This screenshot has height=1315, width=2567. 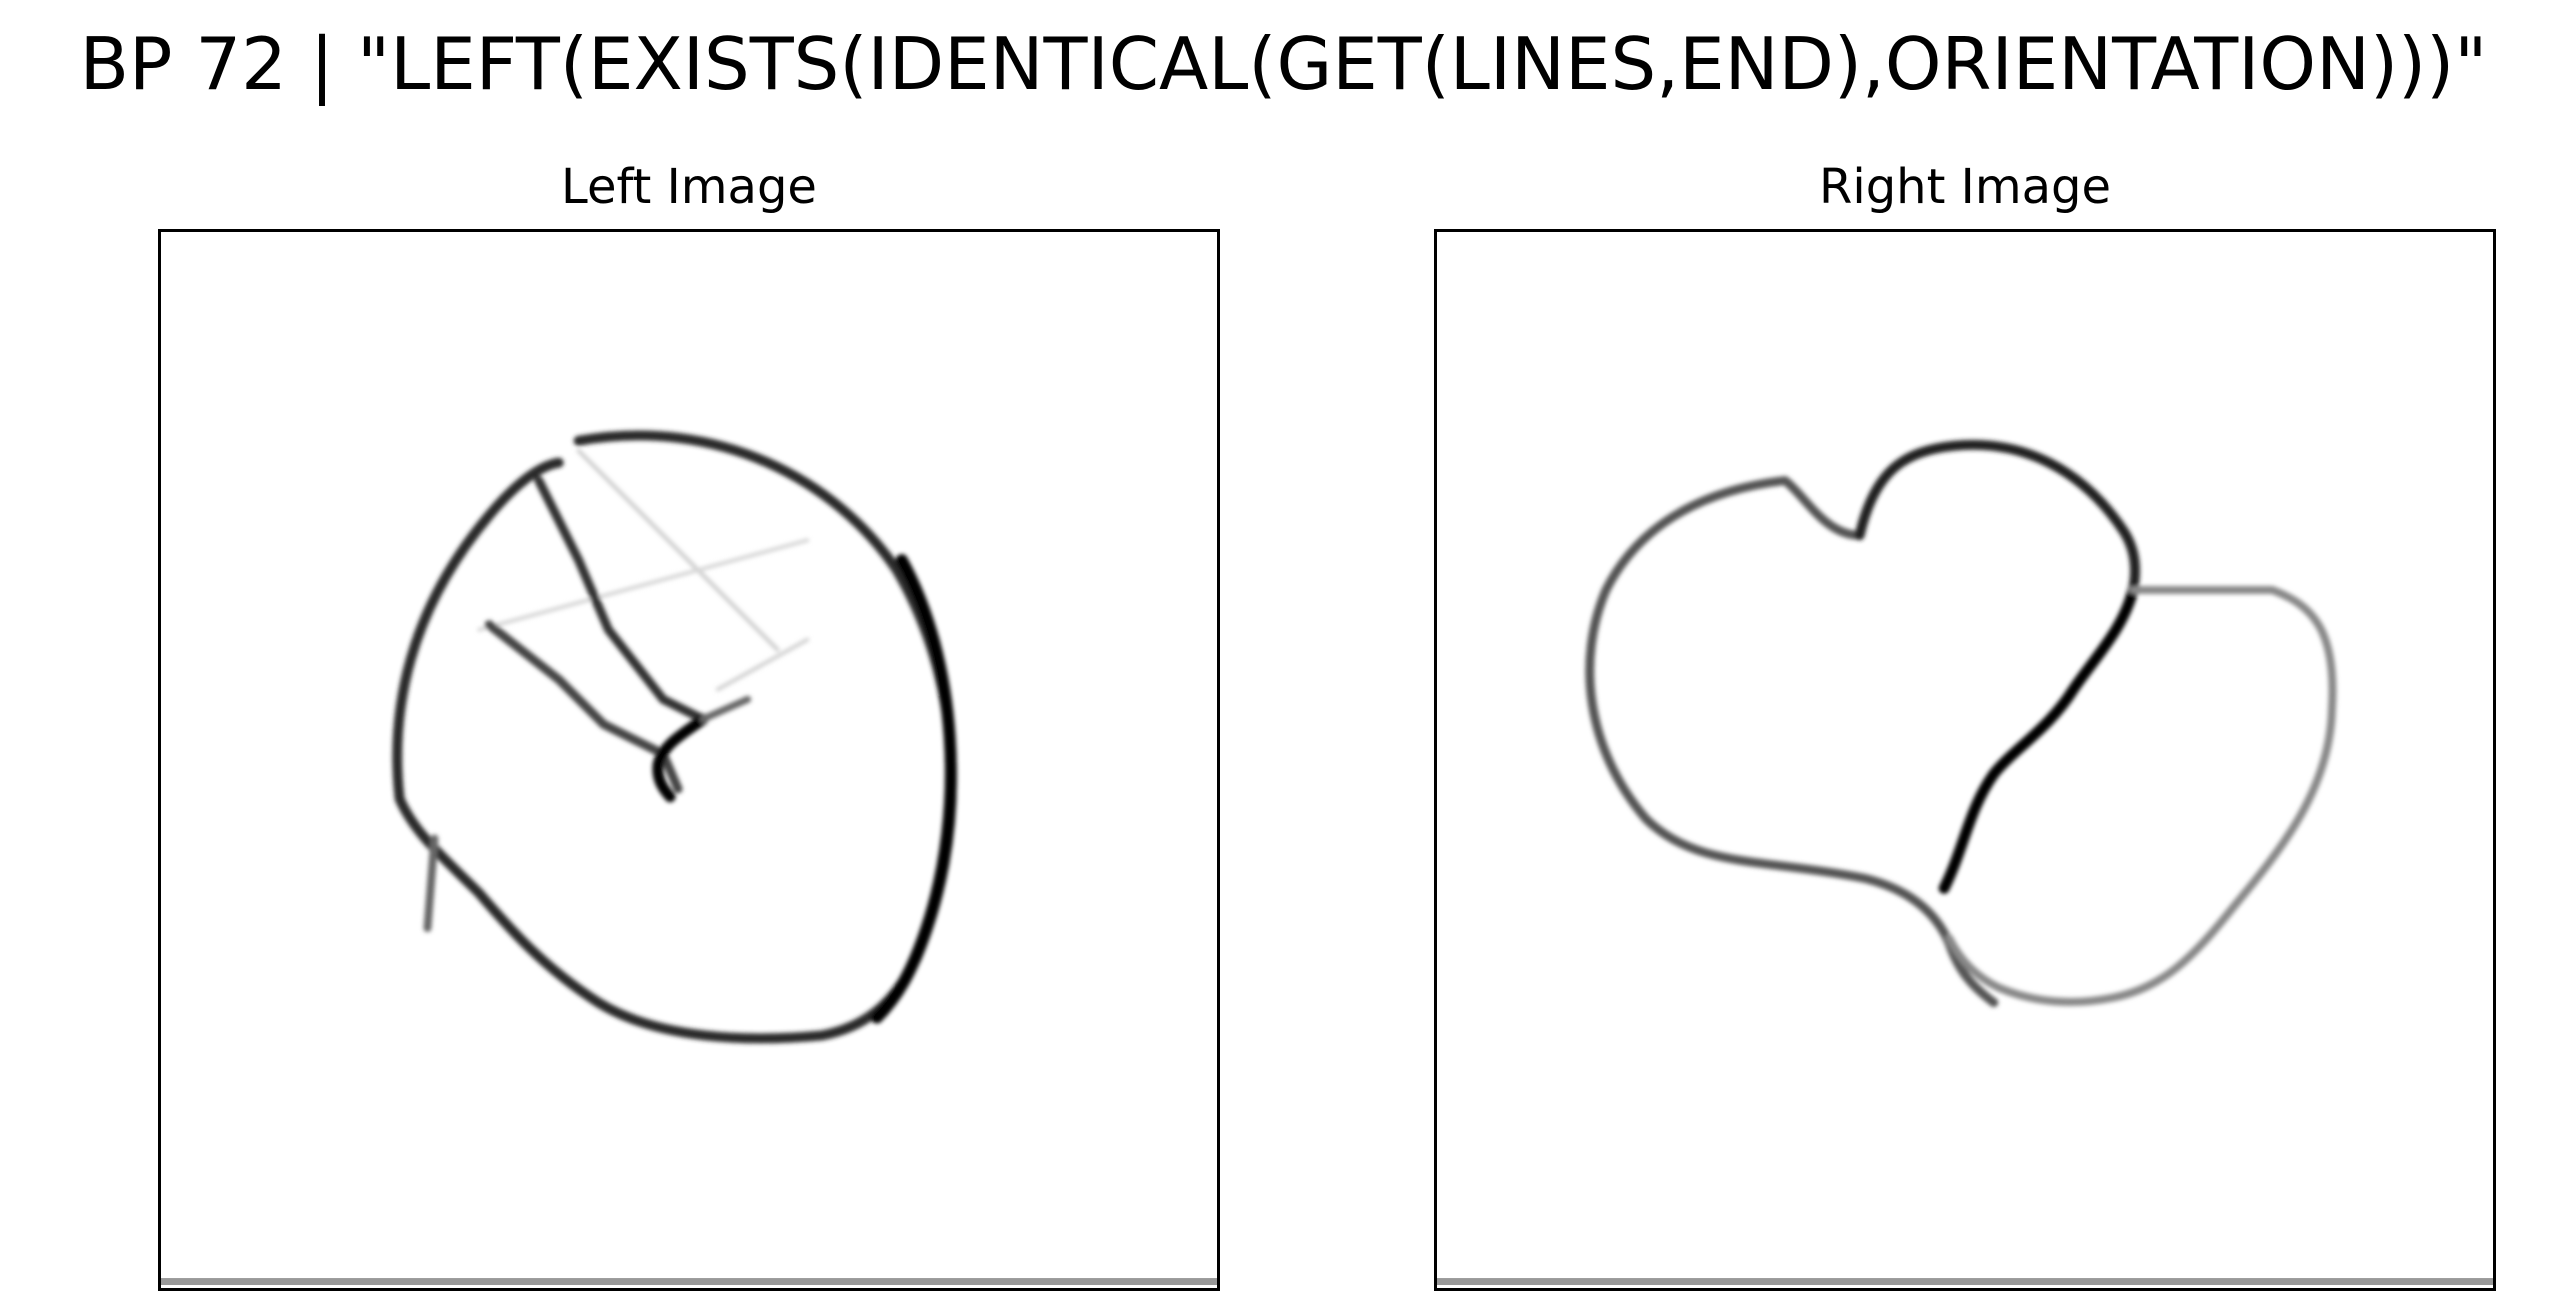 I want to click on inner-line-left, so click(x=621, y=600).